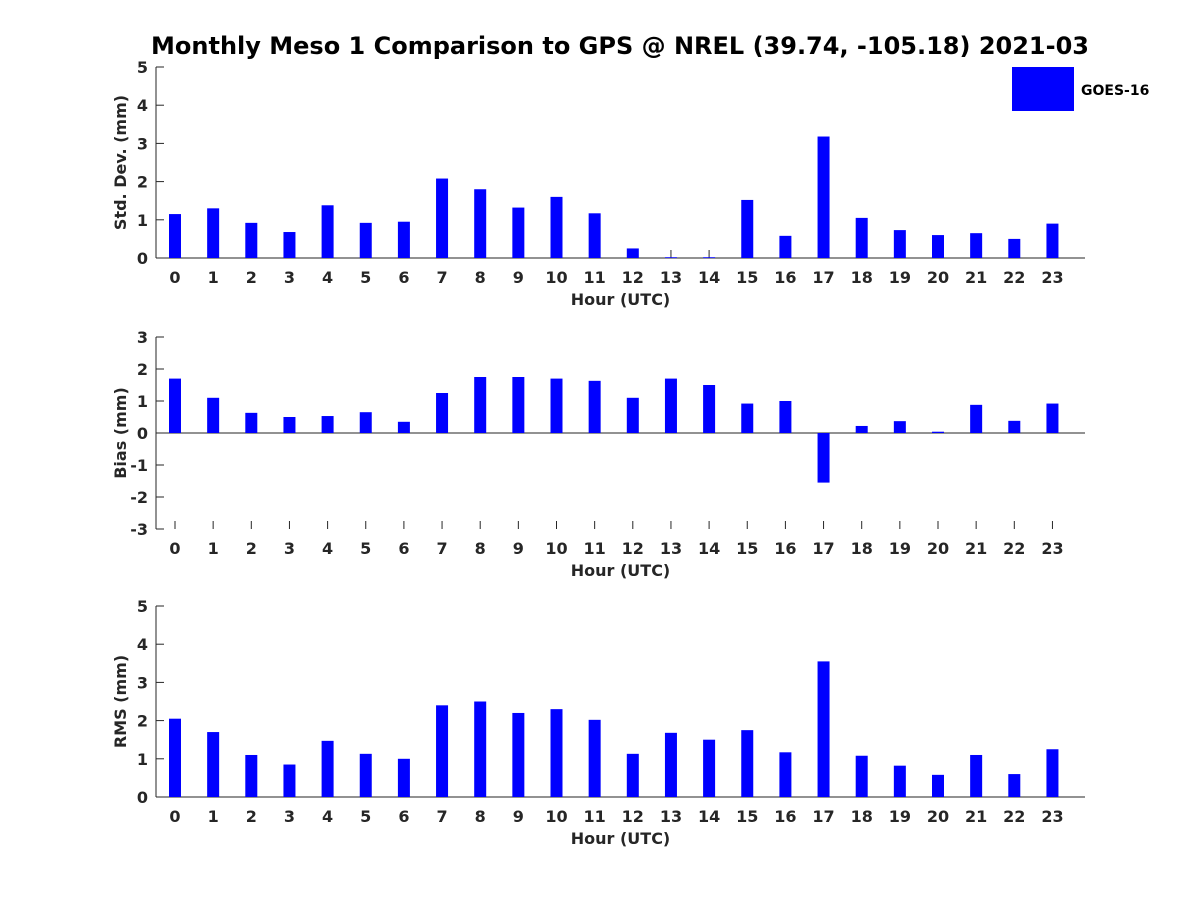 Image resolution: width=1200 pixels, height=900 pixels. Describe the element at coordinates (142, 759) in the screenshot. I see `y-tick-label: 1` at that location.